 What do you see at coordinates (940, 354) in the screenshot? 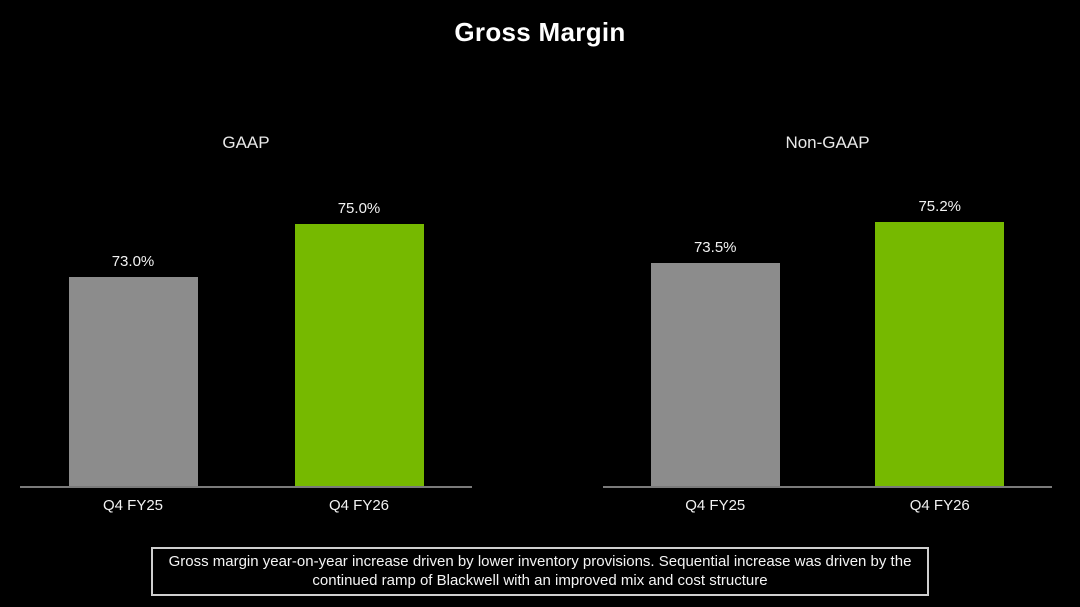
I see `bar-non-gaap-q4fy26` at bounding box center [940, 354].